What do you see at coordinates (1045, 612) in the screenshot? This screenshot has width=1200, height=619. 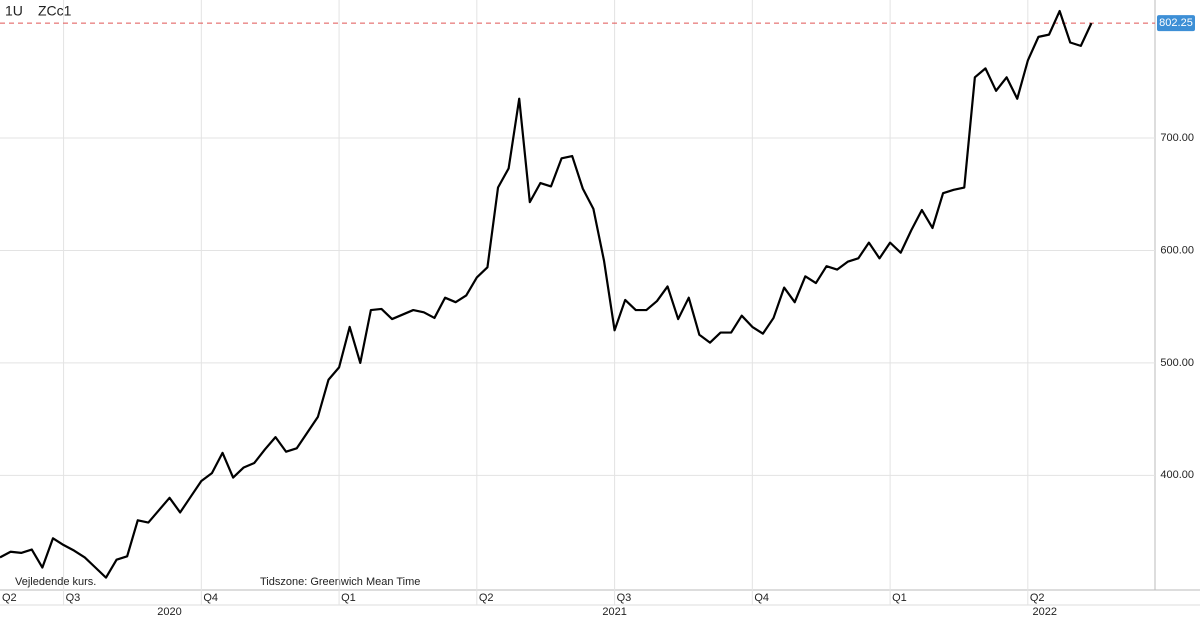 I see `year-label: 2022` at bounding box center [1045, 612].